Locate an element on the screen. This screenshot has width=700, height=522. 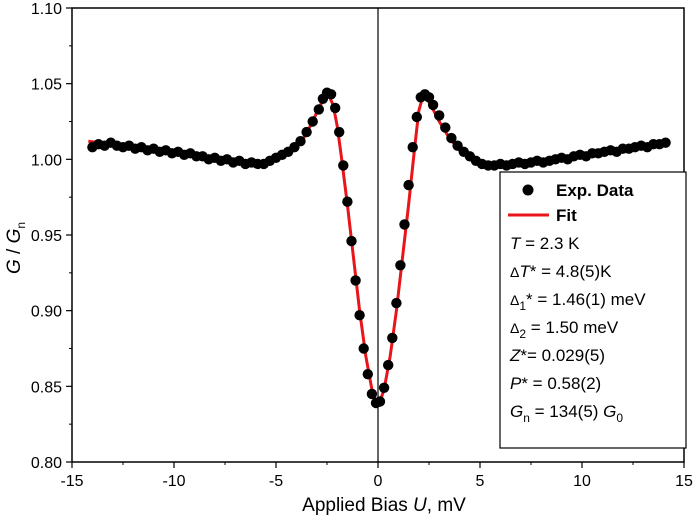
fit-parameter: P* = 0.58(2) is located at coordinates (555, 383).